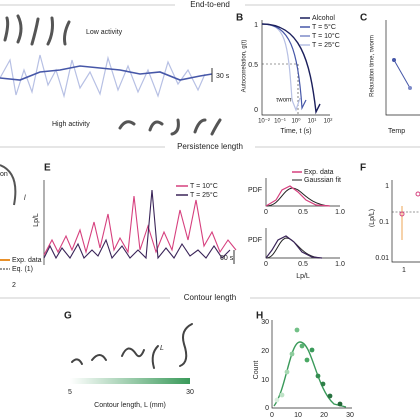 This screenshot has height=420, width=420. I want to click on y-tick-label: 20, so click(265, 351).